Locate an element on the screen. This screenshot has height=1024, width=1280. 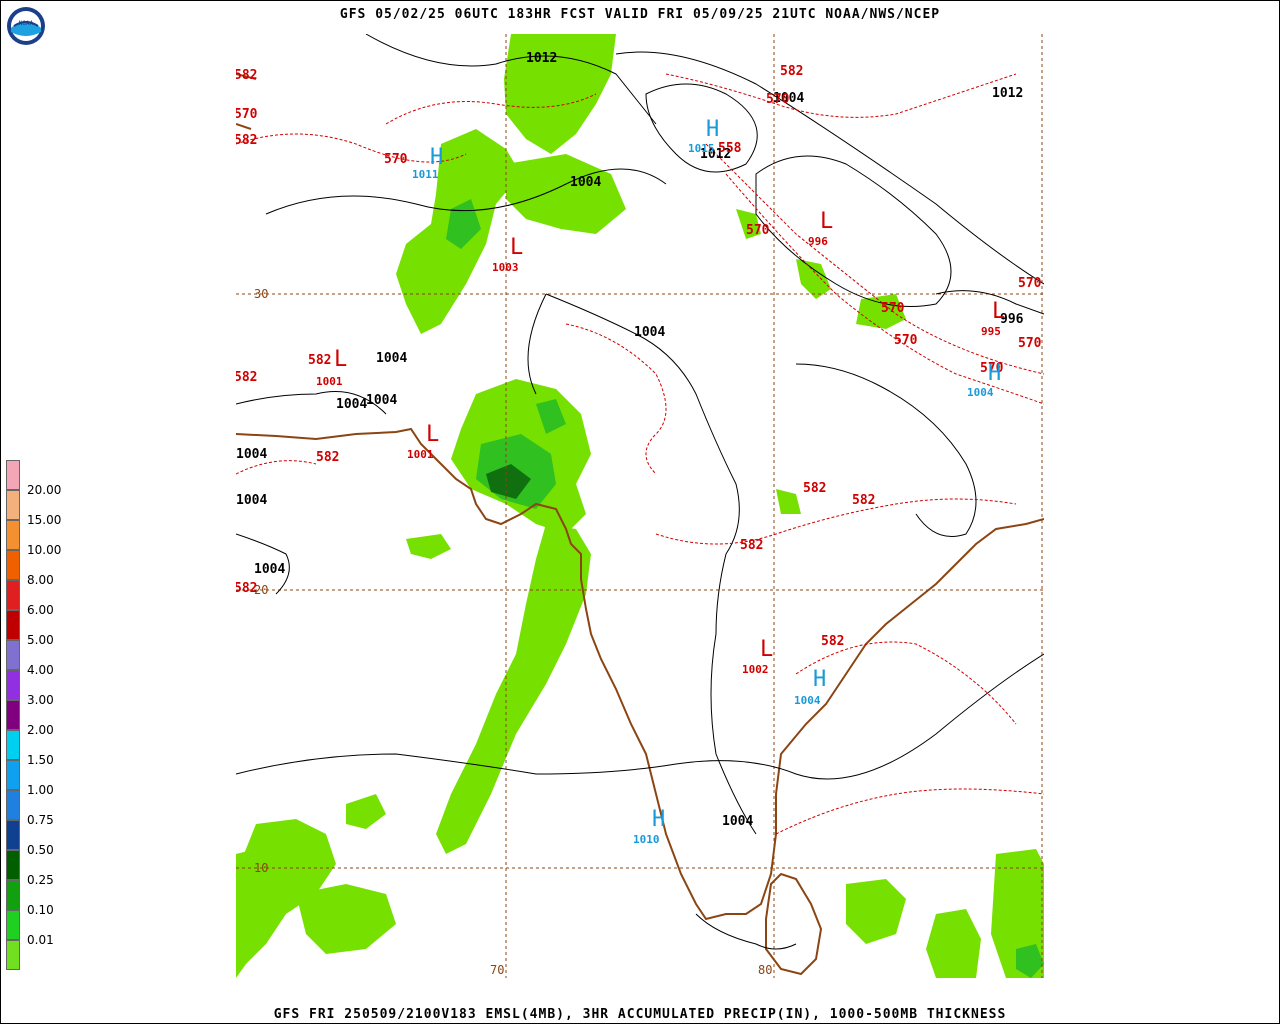
legend-label: 0.75 is located at coordinates (40, 820).